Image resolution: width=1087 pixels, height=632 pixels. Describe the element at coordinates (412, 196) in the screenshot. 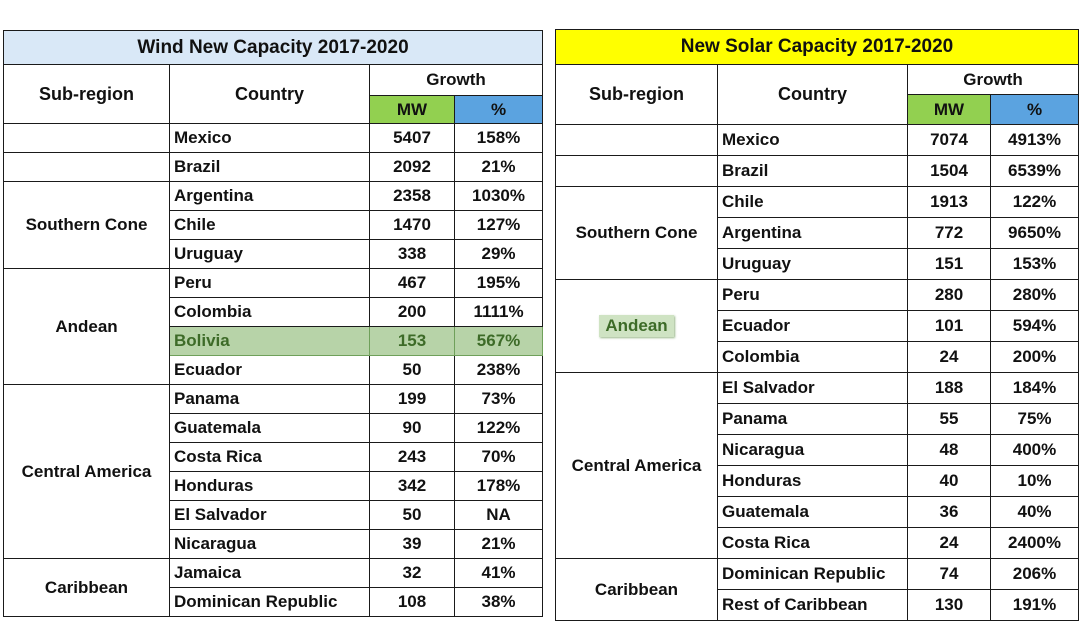

I see `mw-cell: 2358` at that location.